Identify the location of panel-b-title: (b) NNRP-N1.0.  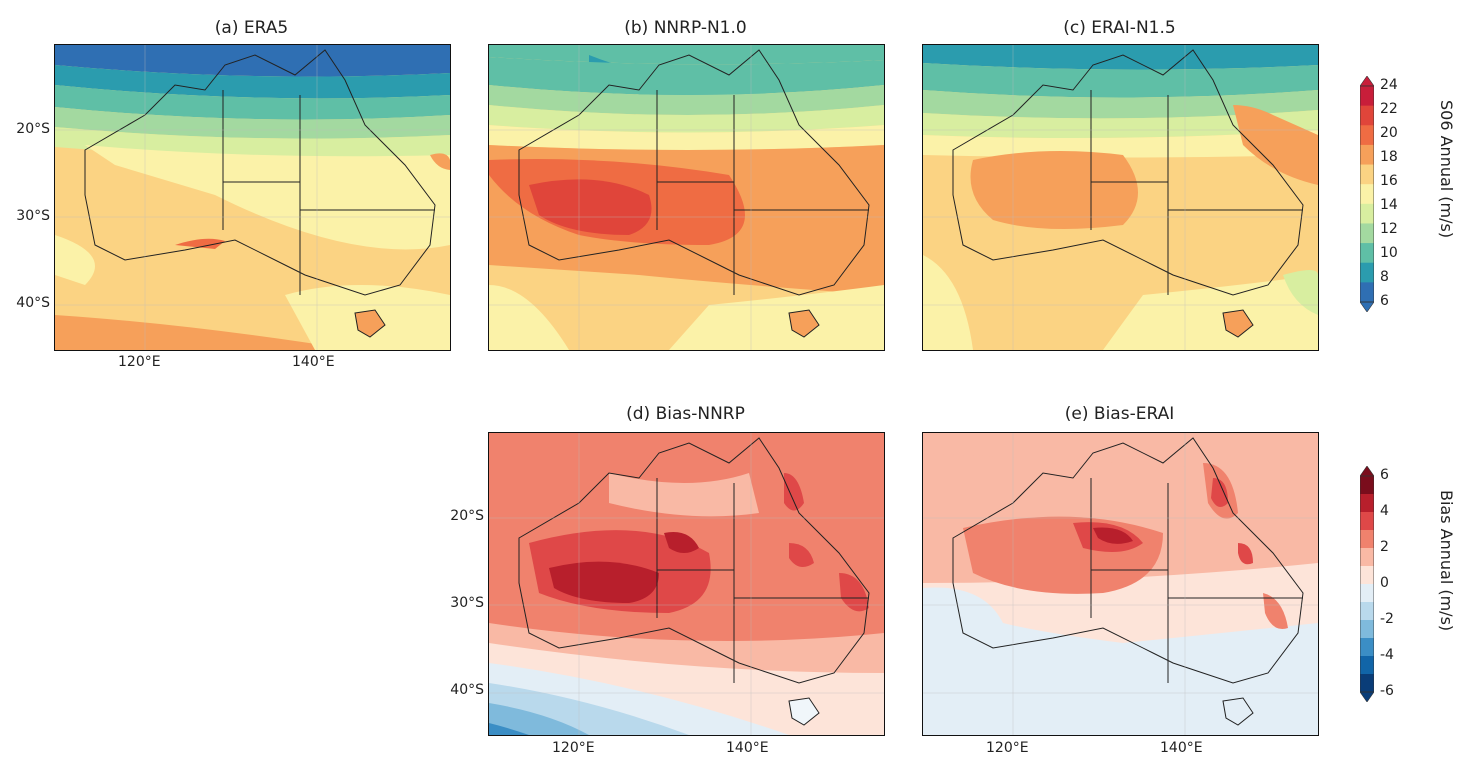
(685, 28).